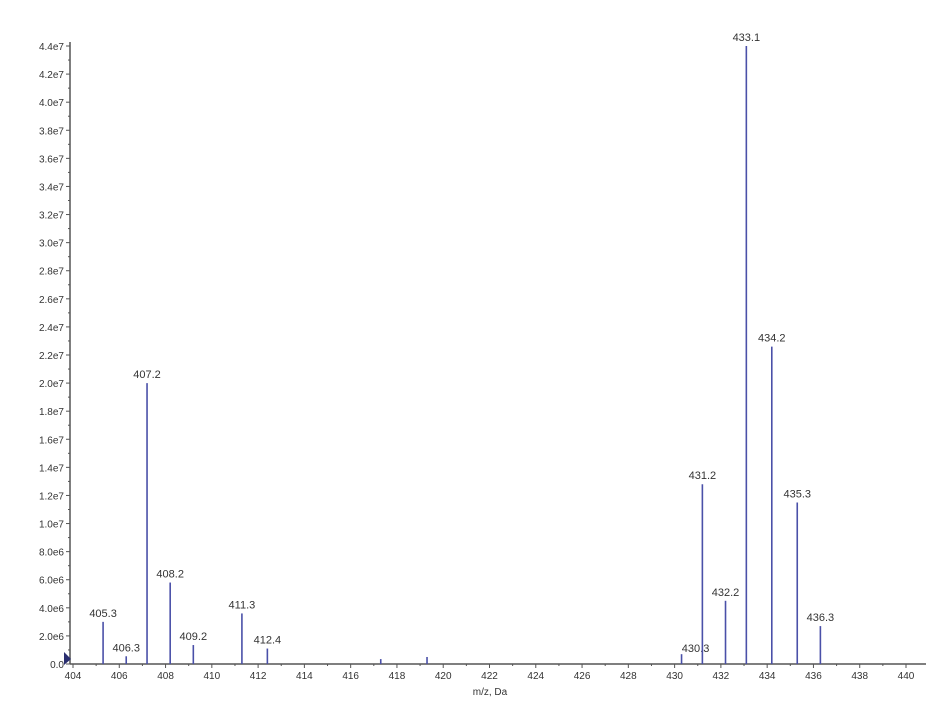 This screenshot has width=930, height=712. Describe the element at coordinates (703, 476) in the screenshot. I see `peak-label: 431.2` at that location.